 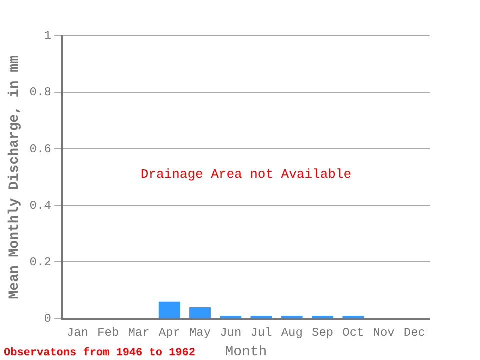 I want to click on x-tick-label: Sep, so click(x=323, y=333).